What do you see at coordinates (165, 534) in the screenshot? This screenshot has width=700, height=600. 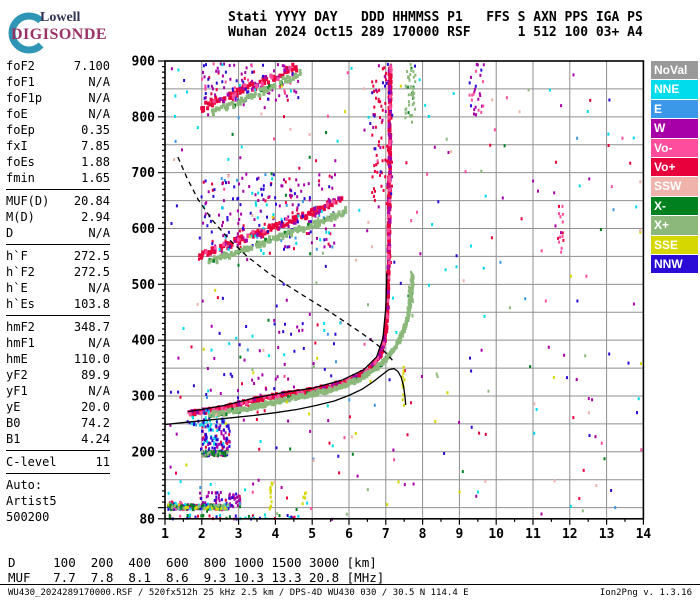 I see `x-axis-label: 1` at bounding box center [165, 534].